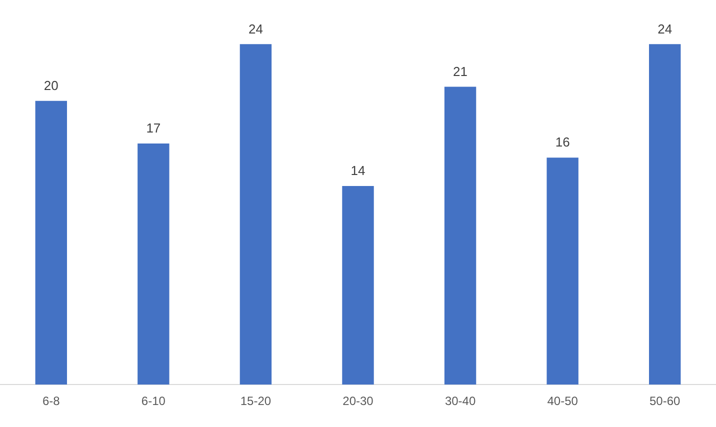  I want to click on data-label: 20, so click(51, 85).